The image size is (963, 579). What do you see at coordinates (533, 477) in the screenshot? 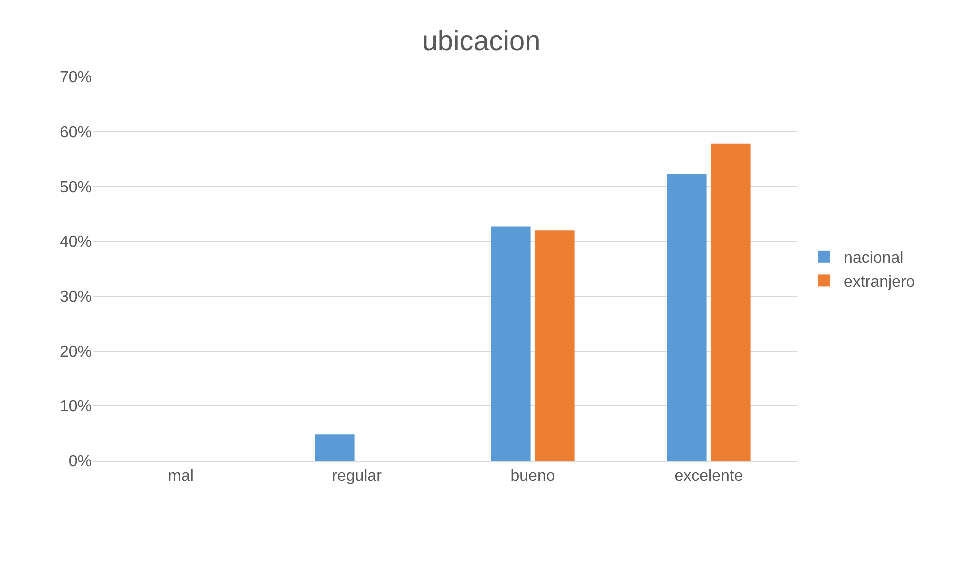
I see `x-tick-label: bueno` at bounding box center [533, 477].